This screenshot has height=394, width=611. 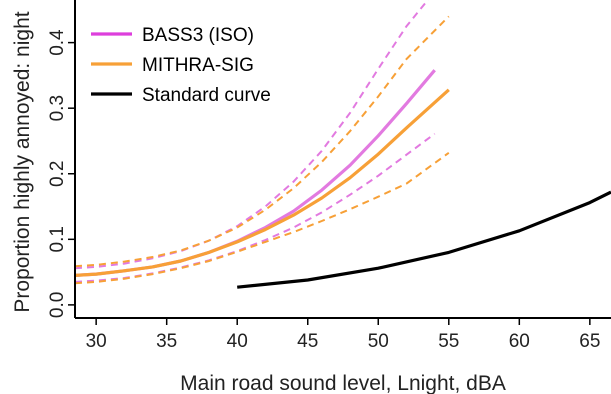 What do you see at coordinates (96, 341) in the screenshot?
I see `x-tick-label: 30` at bounding box center [96, 341].